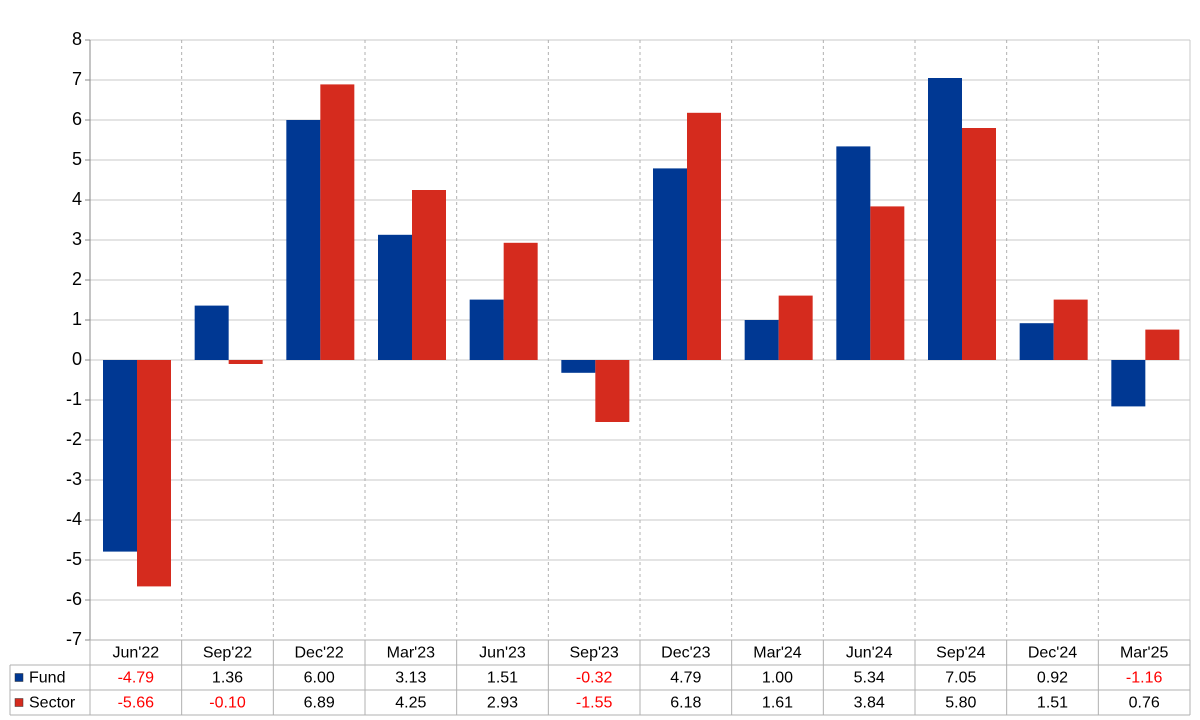  What do you see at coordinates (685, 653) in the screenshot?
I see `x-tick-label: Dec'23` at bounding box center [685, 653].